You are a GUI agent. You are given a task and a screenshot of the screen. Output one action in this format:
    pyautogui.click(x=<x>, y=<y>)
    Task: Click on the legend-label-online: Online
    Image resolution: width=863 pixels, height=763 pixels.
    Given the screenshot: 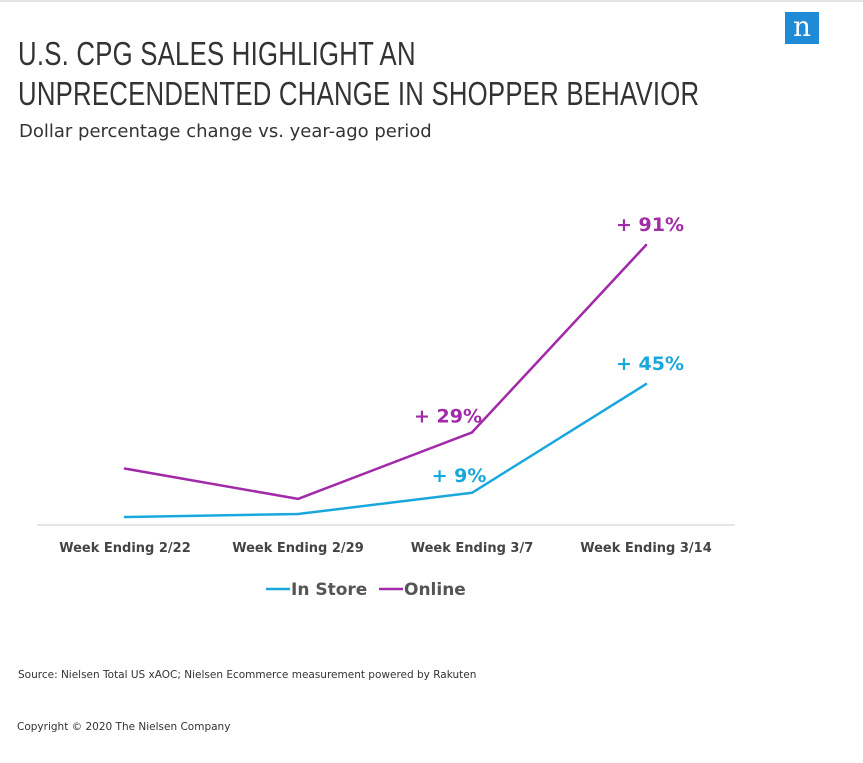 What is the action you would take?
    pyautogui.click(x=435, y=590)
    